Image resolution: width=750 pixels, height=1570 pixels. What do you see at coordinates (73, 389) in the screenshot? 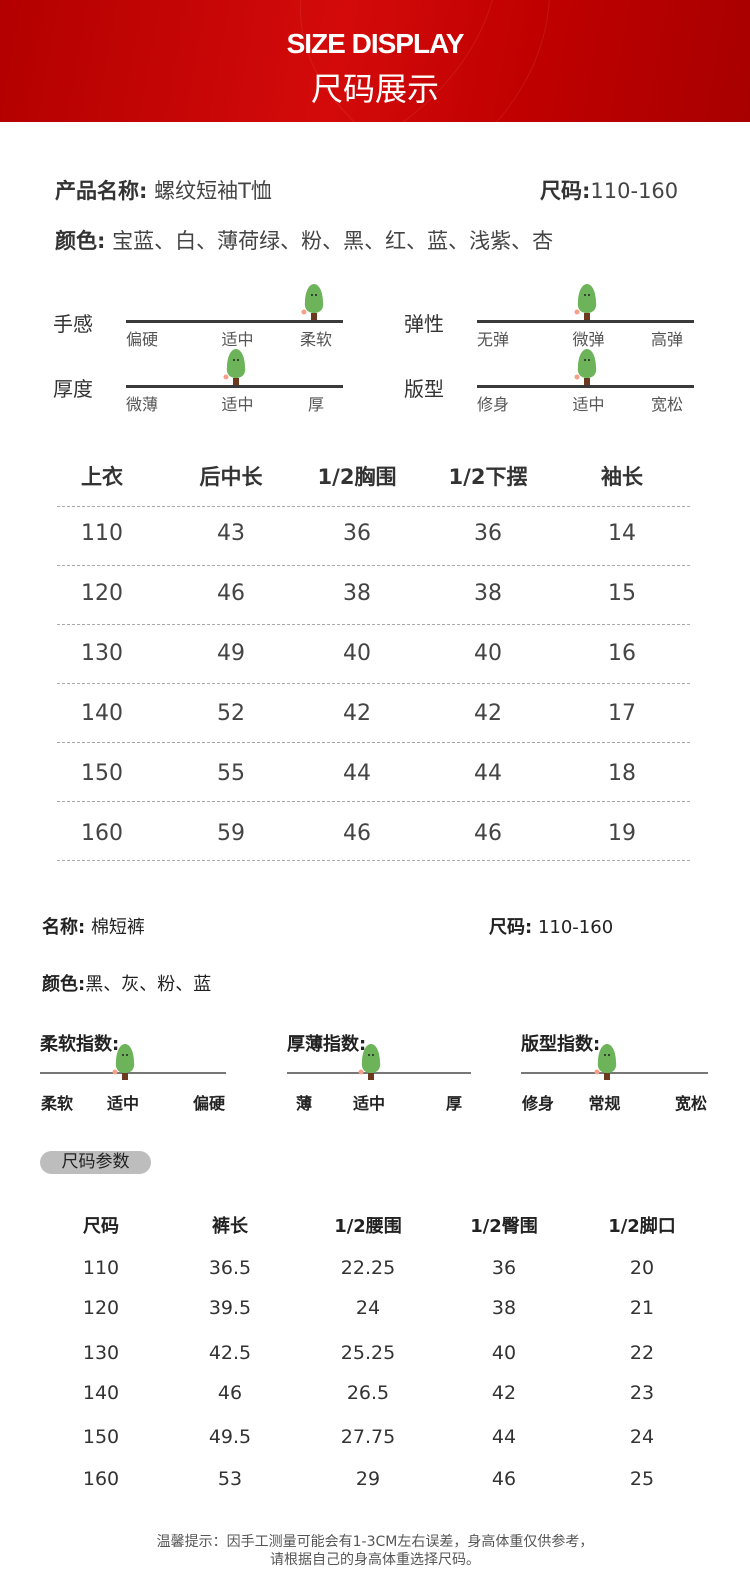
I see `scale-label: 厚度` at bounding box center [73, 389].